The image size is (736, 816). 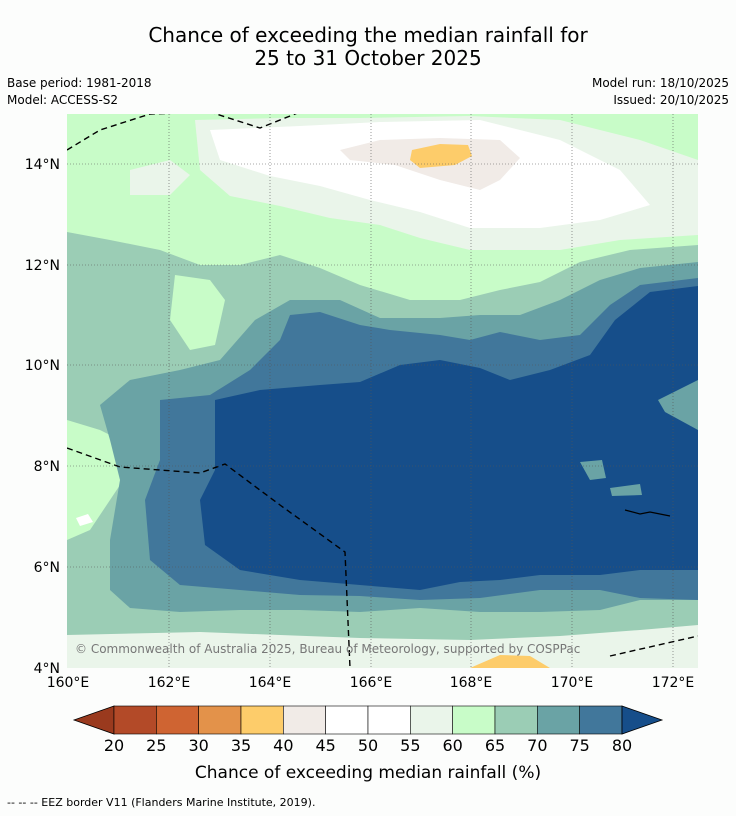 I want to click on colorbar-tick-label: 45, so click(x=325, y=745).